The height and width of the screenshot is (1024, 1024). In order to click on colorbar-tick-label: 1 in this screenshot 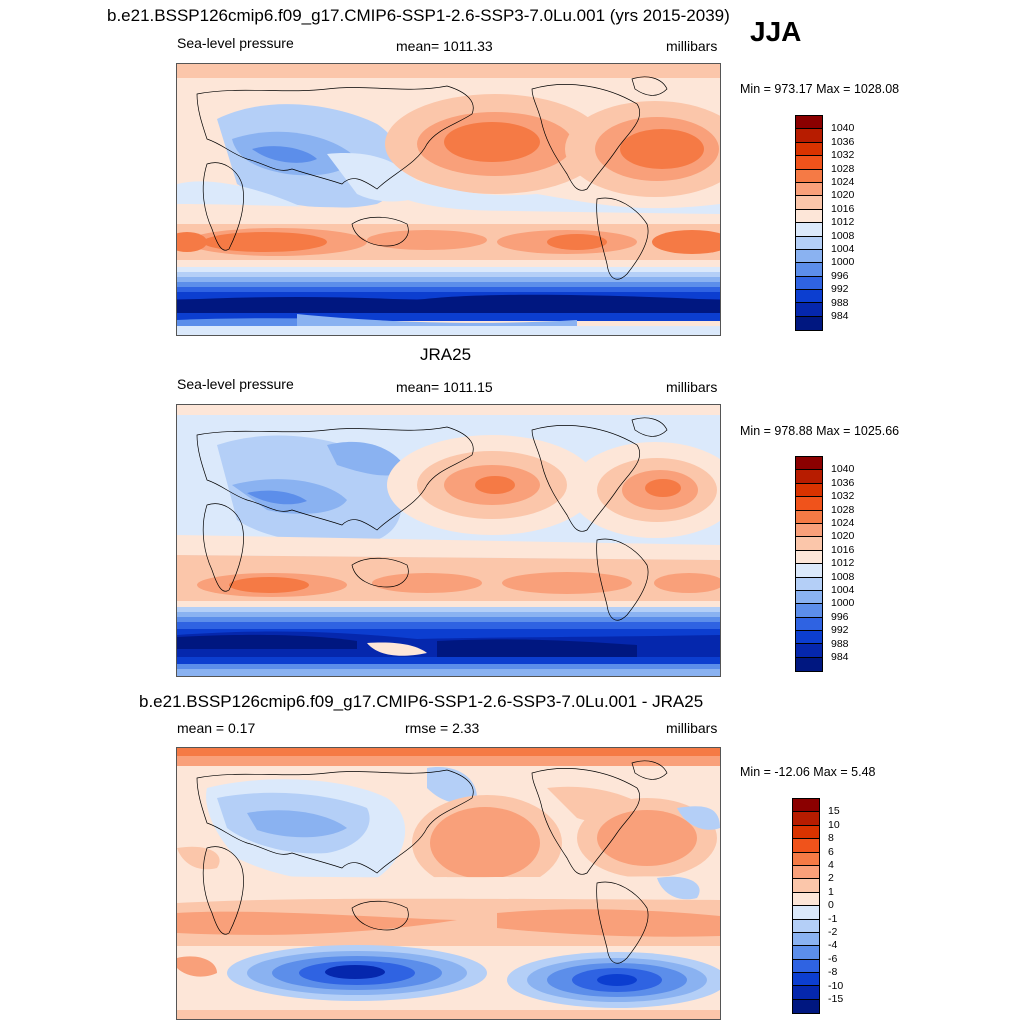, I will do `click(831, 891)`.